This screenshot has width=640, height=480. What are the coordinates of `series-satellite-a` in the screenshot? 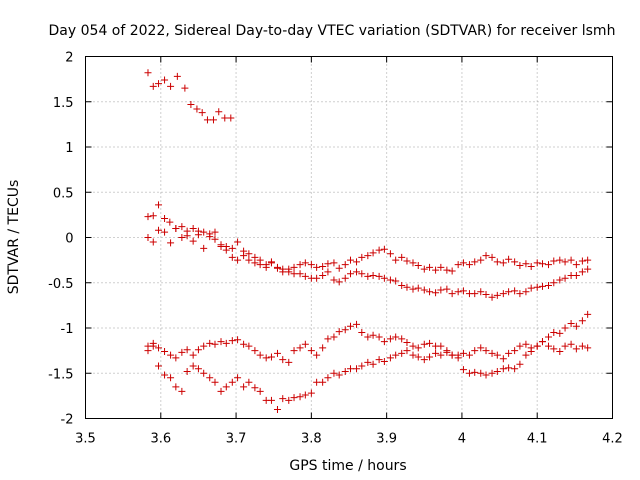 It's located at (189, 96).